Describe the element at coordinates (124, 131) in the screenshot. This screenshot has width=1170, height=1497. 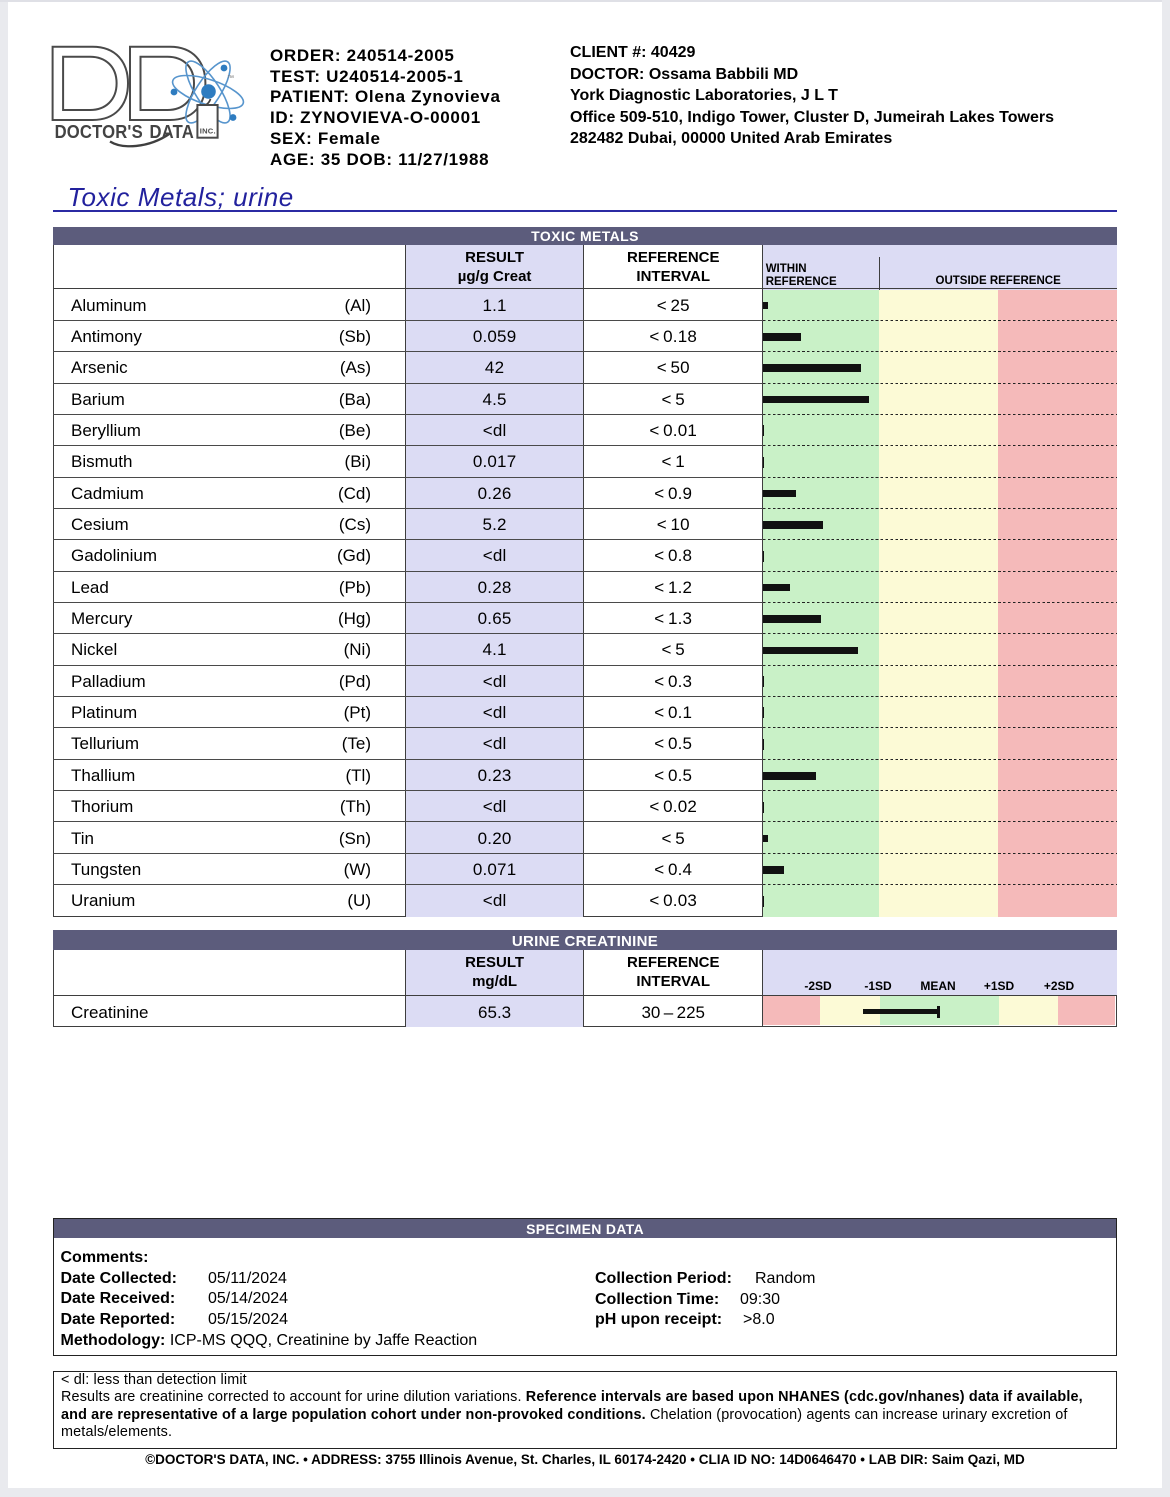
I see `svg-text: DOCTOR'S DATA` at that location.